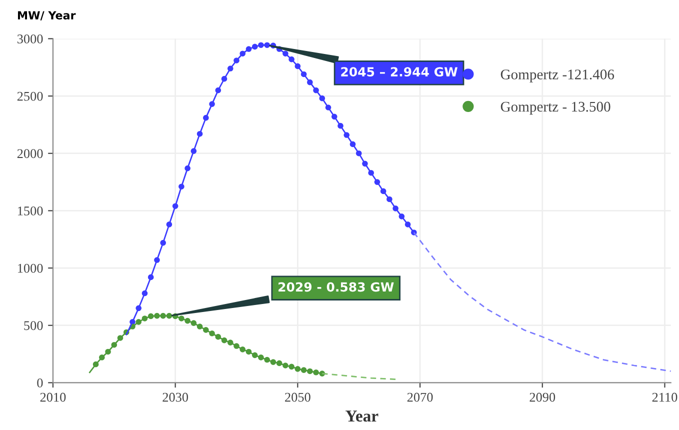 Image resolution: width=679 pixels, height=430 pixels. Describe the element at coordinates (47, 15) in the screenshot. I see `y-axis-title: MW/ Year` at that location.